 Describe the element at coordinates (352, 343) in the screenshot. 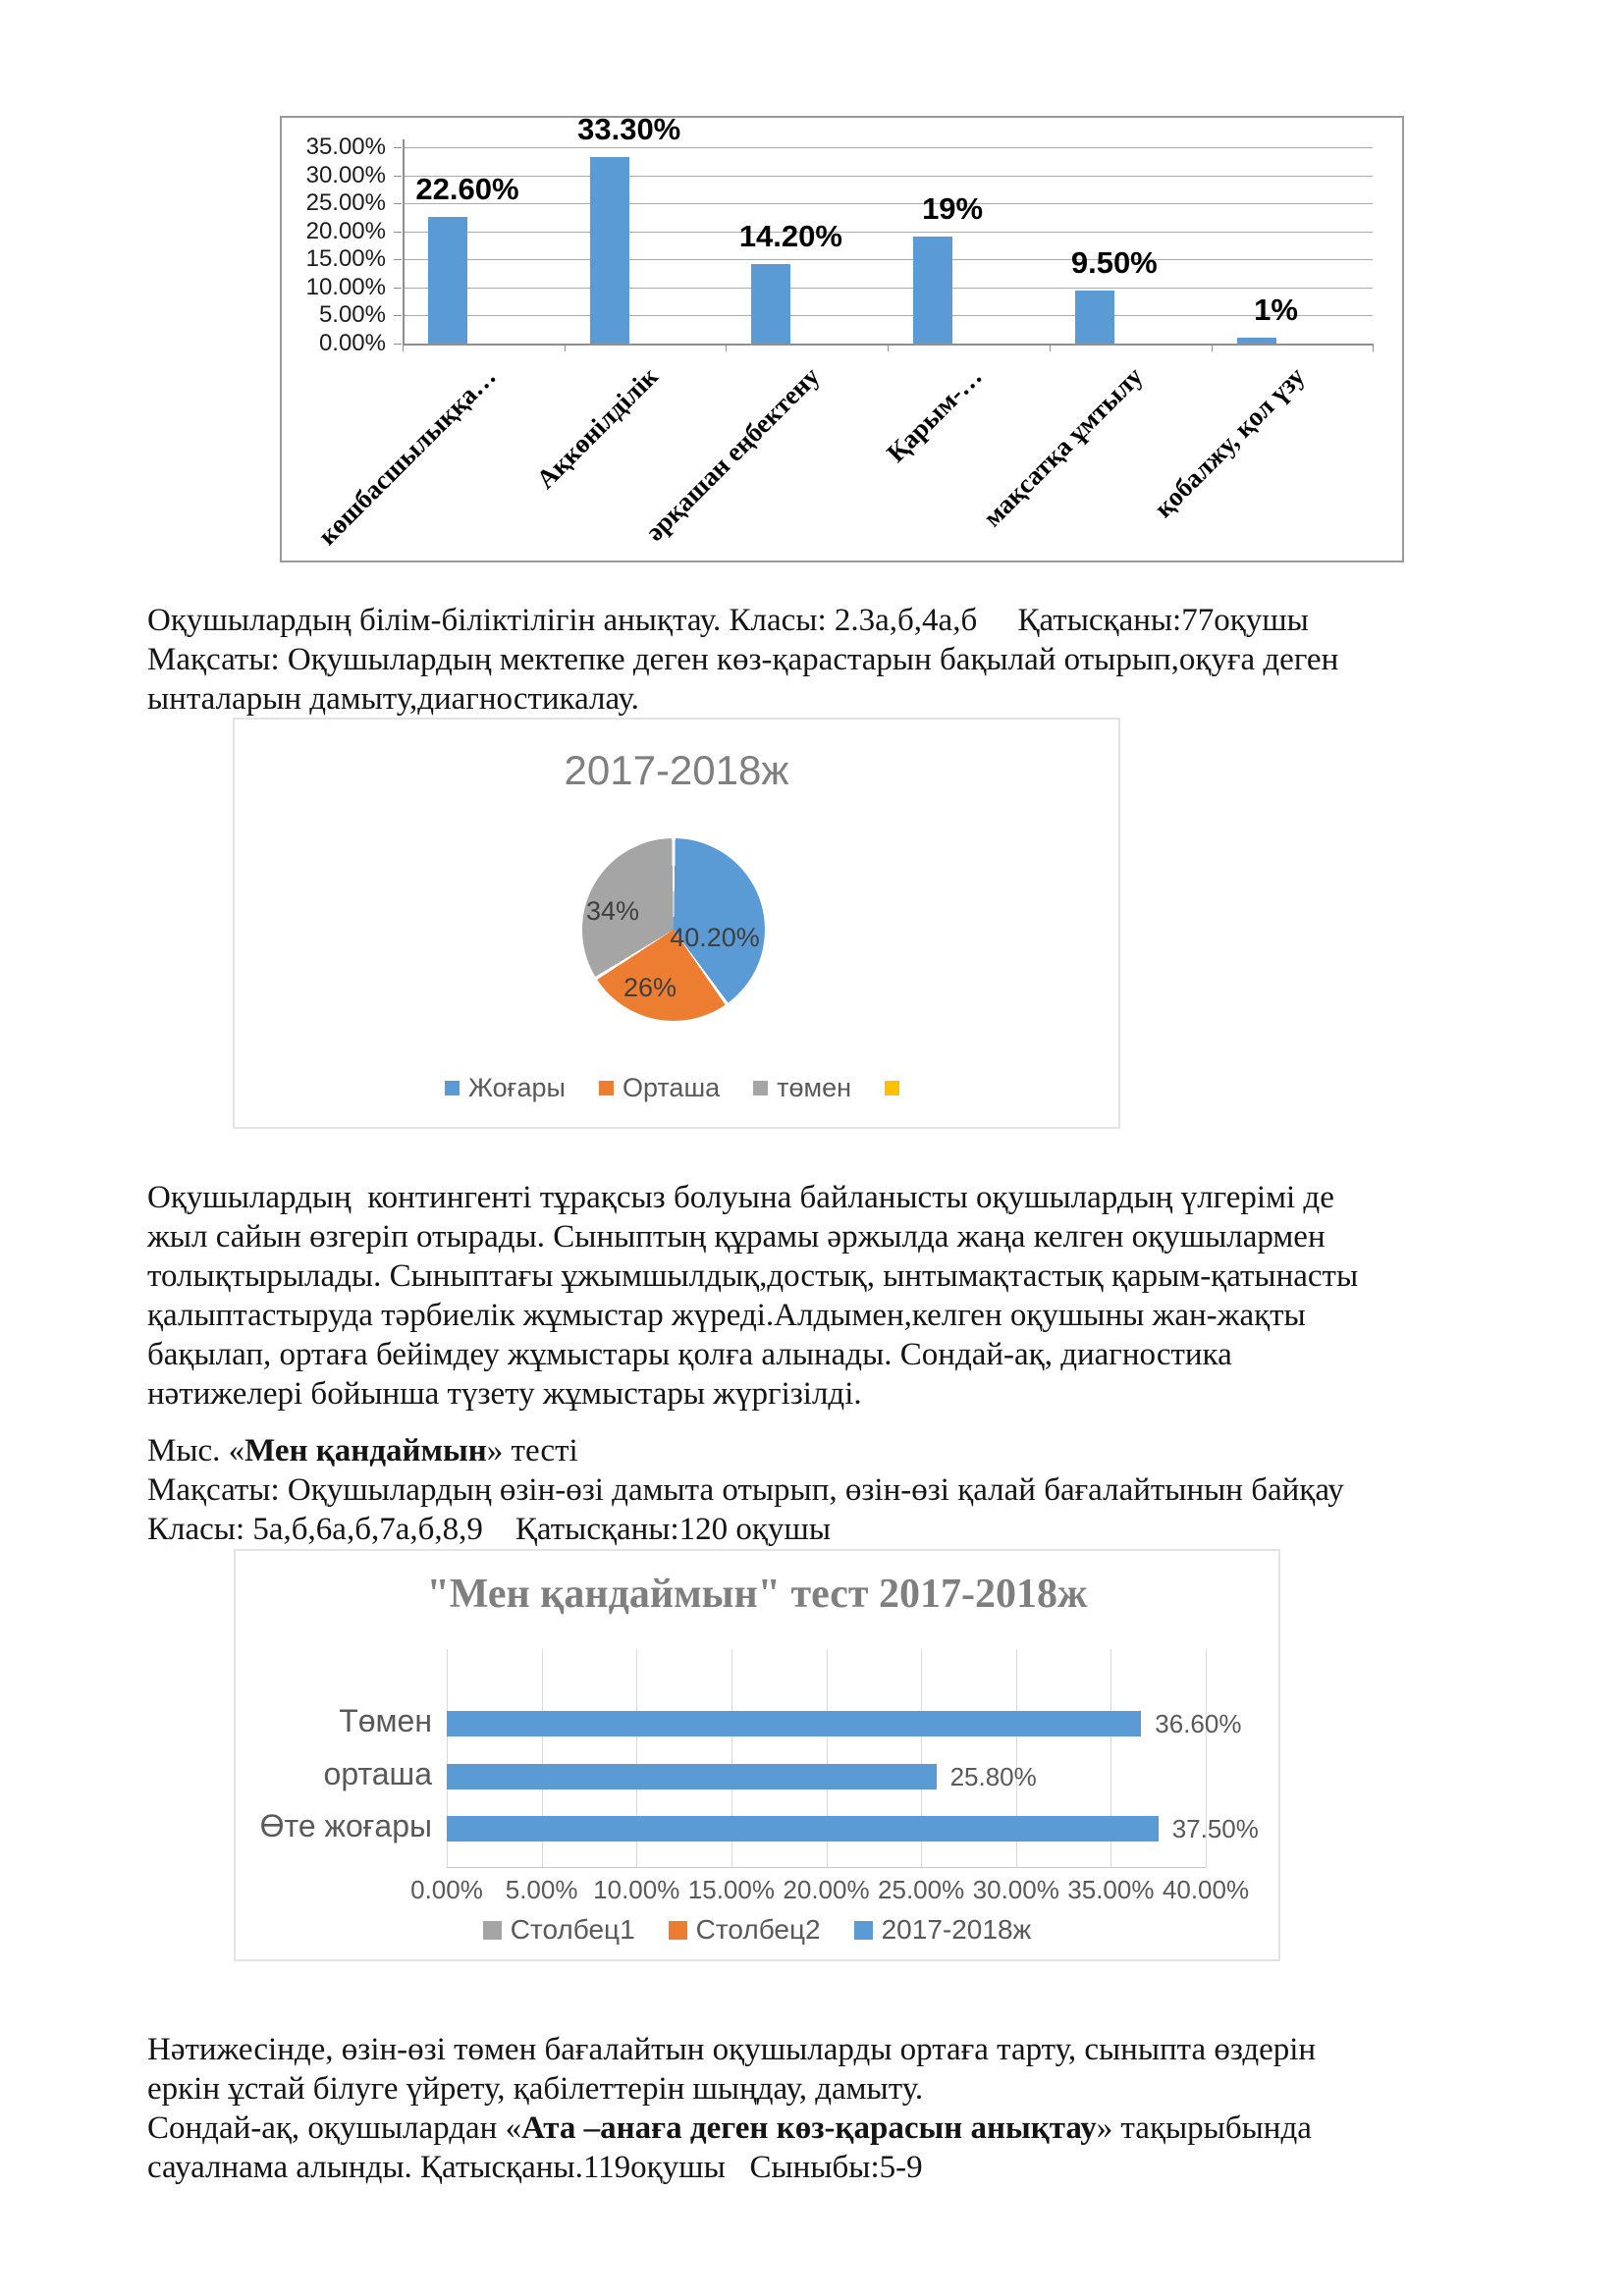

I see `y-axis-tick-label: 0.00%` at that location.